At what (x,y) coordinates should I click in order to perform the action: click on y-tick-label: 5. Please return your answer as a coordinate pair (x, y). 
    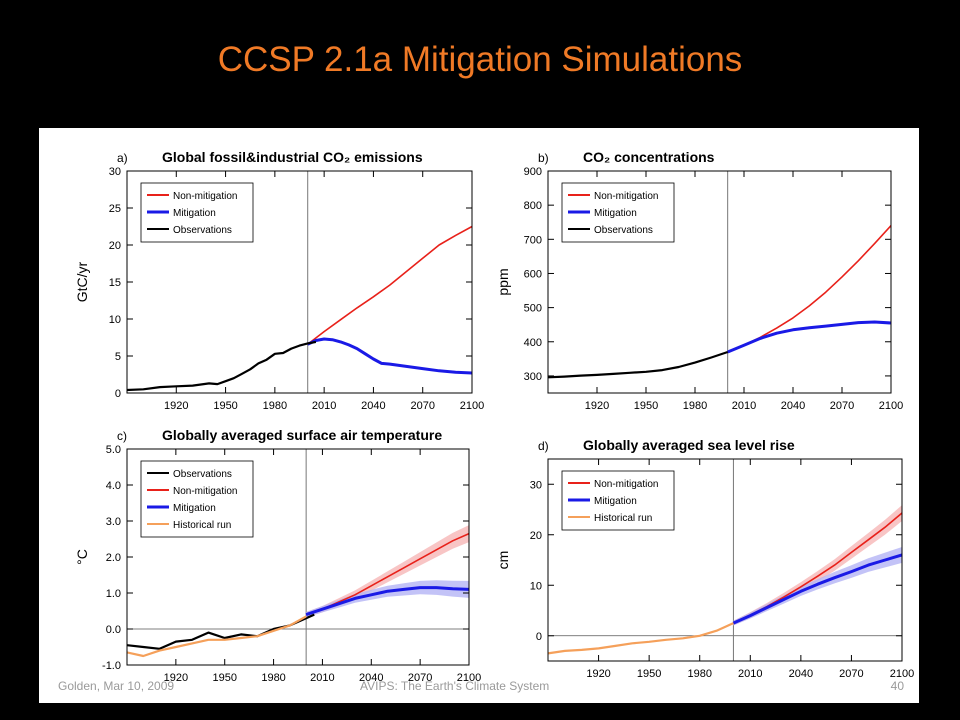
    Looking at the image, I should click on (118, 357).